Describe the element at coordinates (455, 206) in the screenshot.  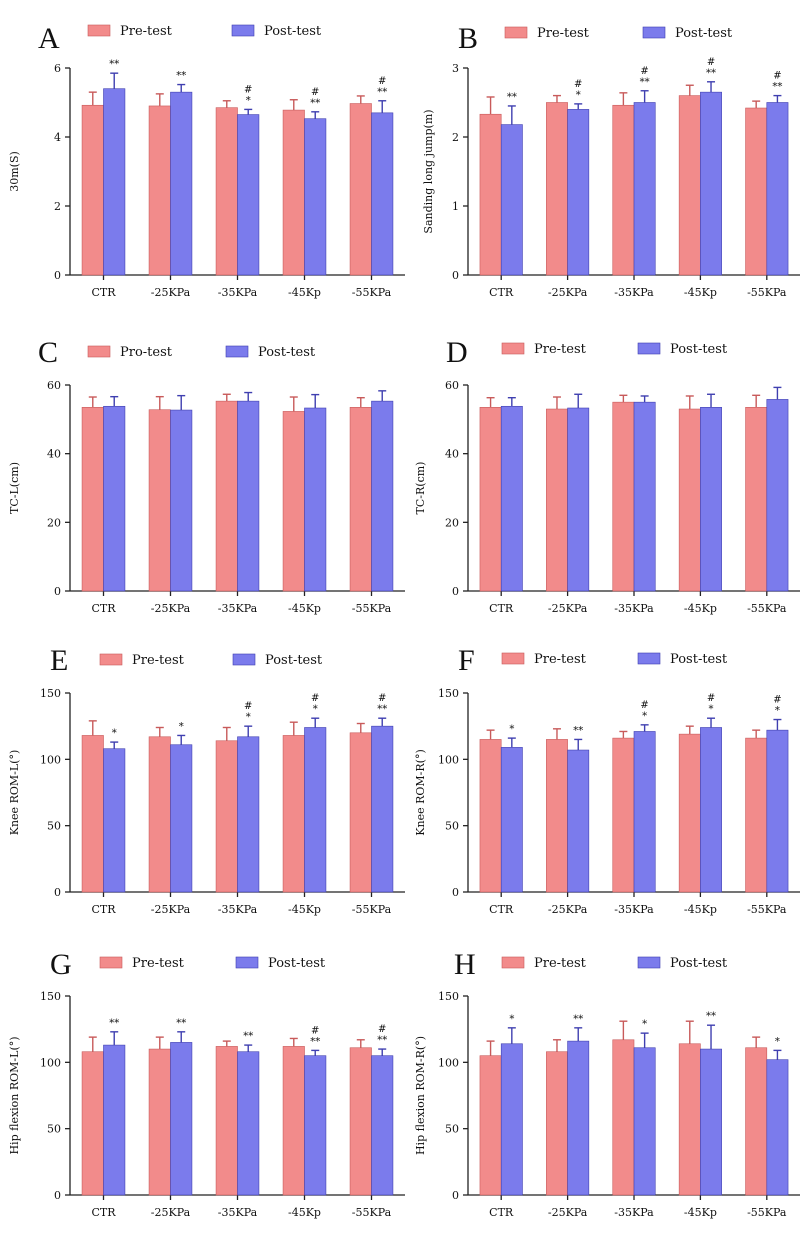
I see `y-tick-label: 1` at that location.